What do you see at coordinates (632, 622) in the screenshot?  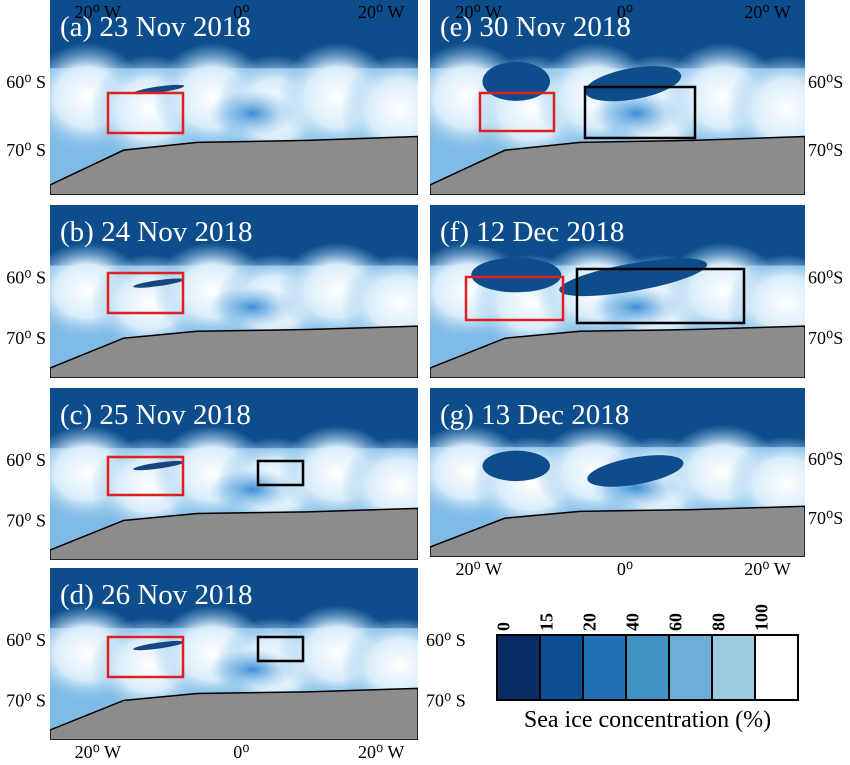 I see `colorbar-label: 40` at bounding box center [632, 622].